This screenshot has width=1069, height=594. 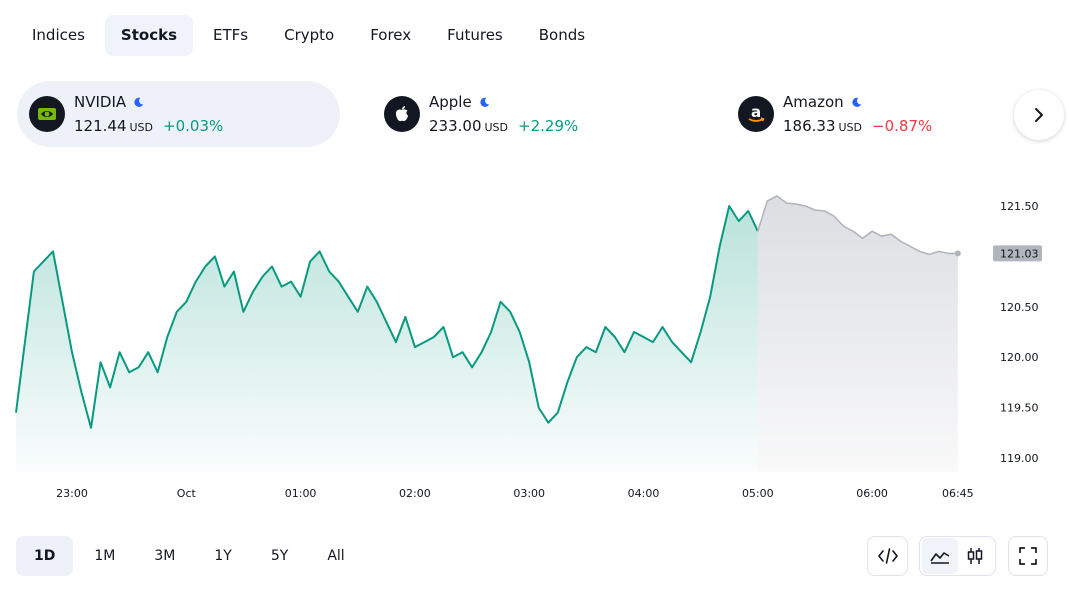 I want to click on ticker-name: NVIDIA, so click(x=100, y=102).